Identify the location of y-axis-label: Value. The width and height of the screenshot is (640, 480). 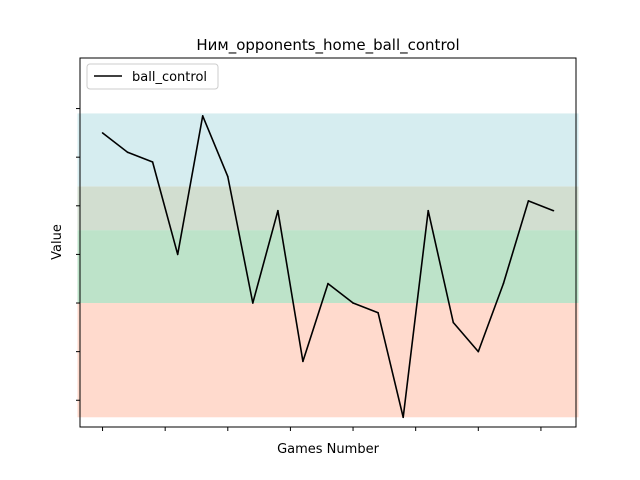
(57, 242).